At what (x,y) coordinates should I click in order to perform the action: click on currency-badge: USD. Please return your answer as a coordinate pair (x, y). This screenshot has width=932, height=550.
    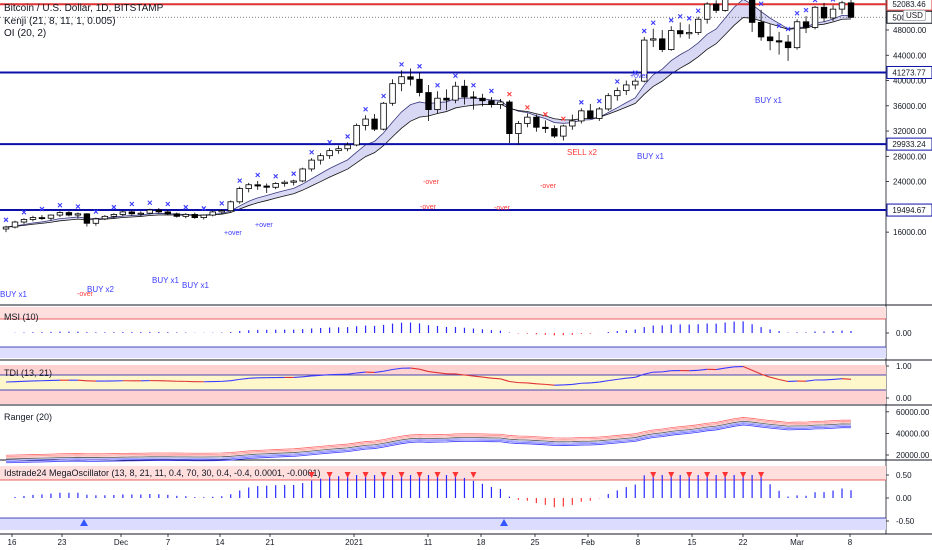
    Looking at the image, I should click on (914, 15).